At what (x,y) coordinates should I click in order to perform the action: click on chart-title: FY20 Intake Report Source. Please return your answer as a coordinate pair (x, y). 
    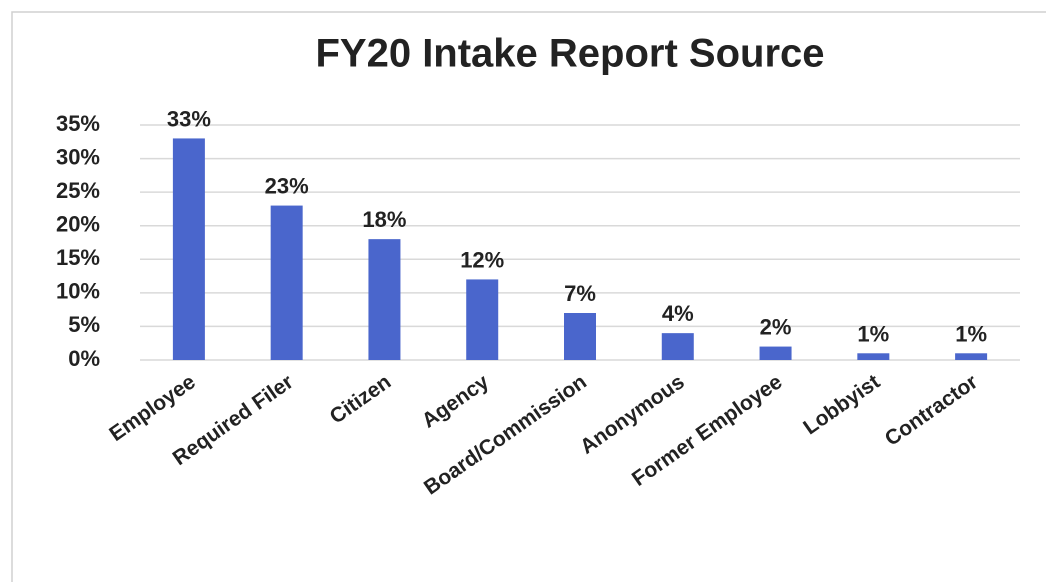
    Looking at the image, I should click on (569, 54).